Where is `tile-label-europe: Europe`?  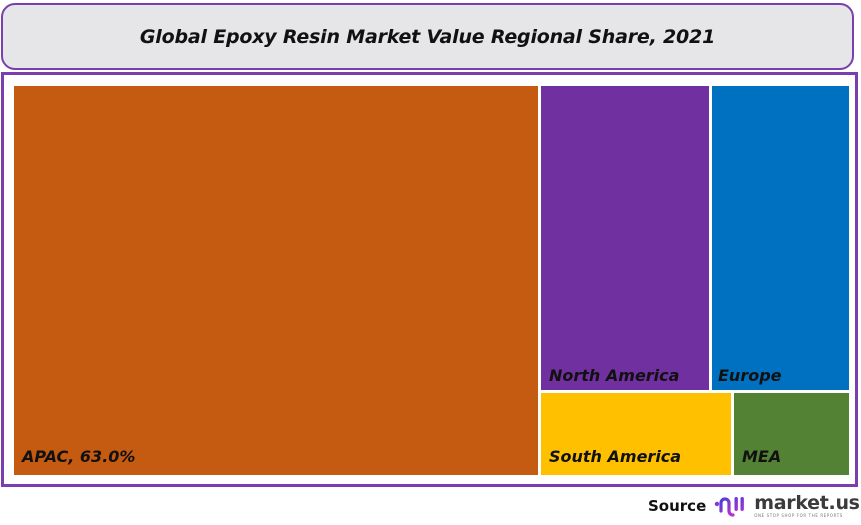
tile-label-europe: Europe is located at coordinates (750, 375).